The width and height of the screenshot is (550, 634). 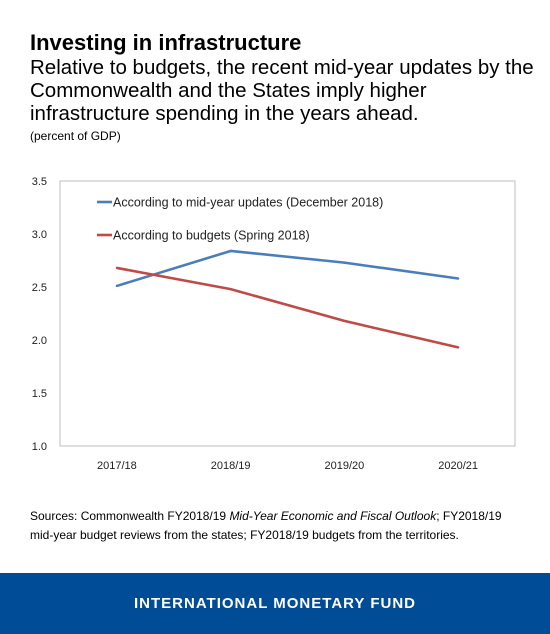 What do you see at coordinates (75, 136) in the screenshot?
I see `units-label: (percent of GDP)` at bounding box center [75, 136].